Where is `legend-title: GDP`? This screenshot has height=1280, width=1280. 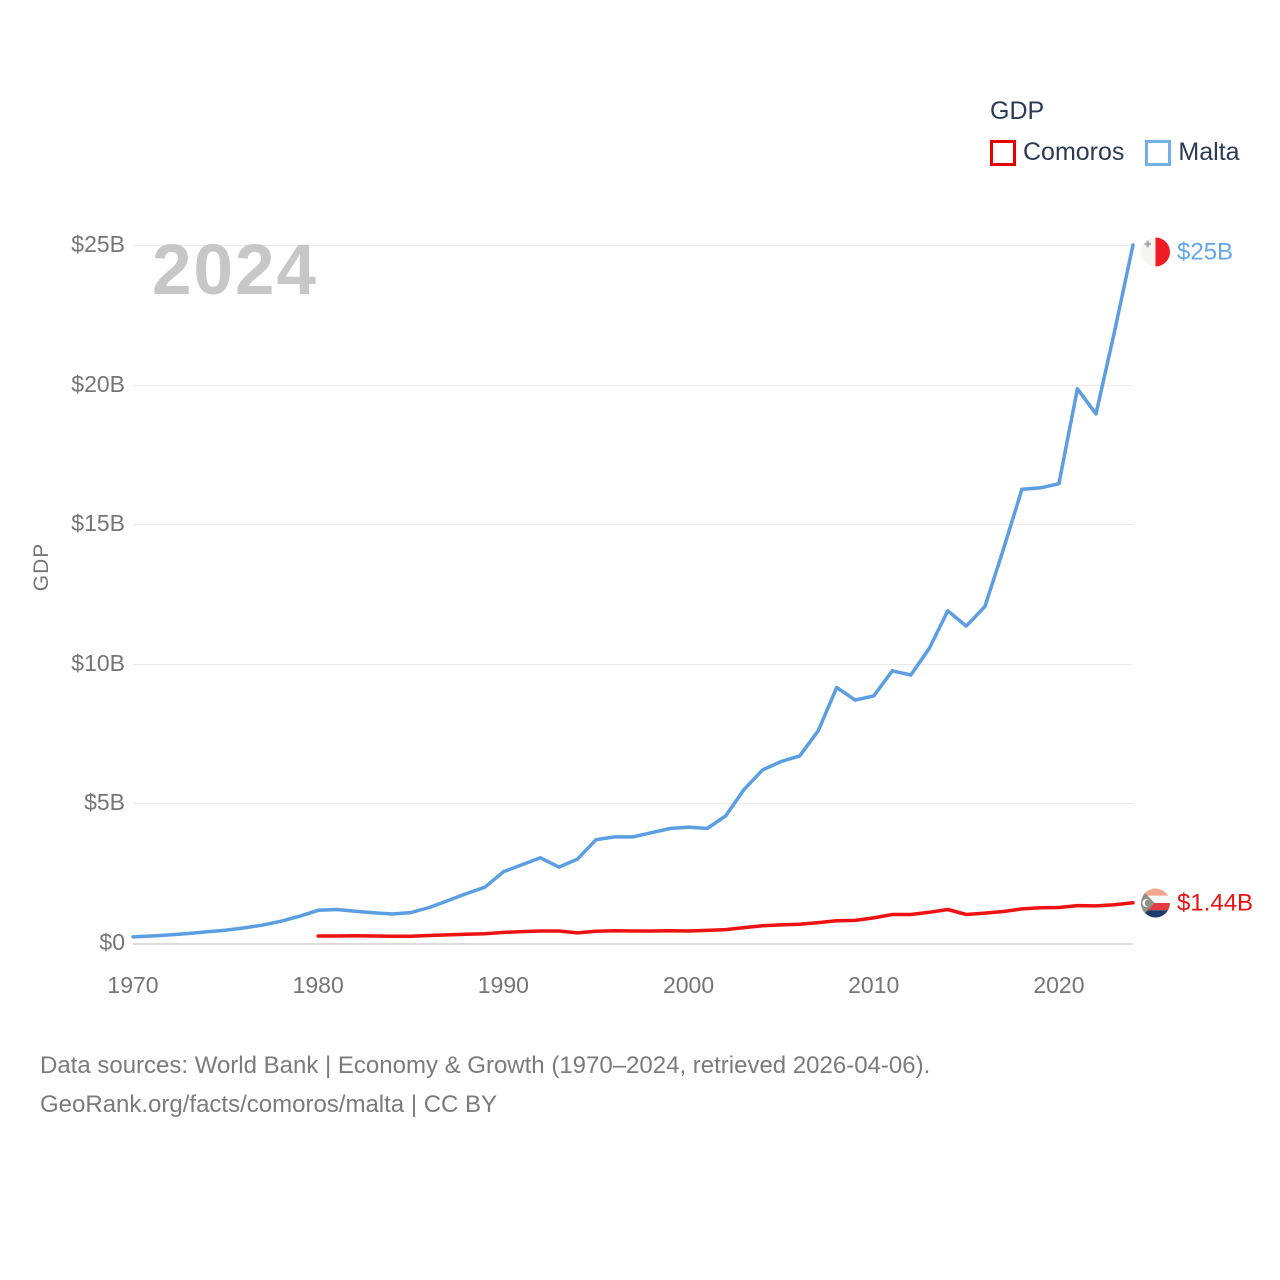
legend-title: GDP is located at coordinates (1017, 111).